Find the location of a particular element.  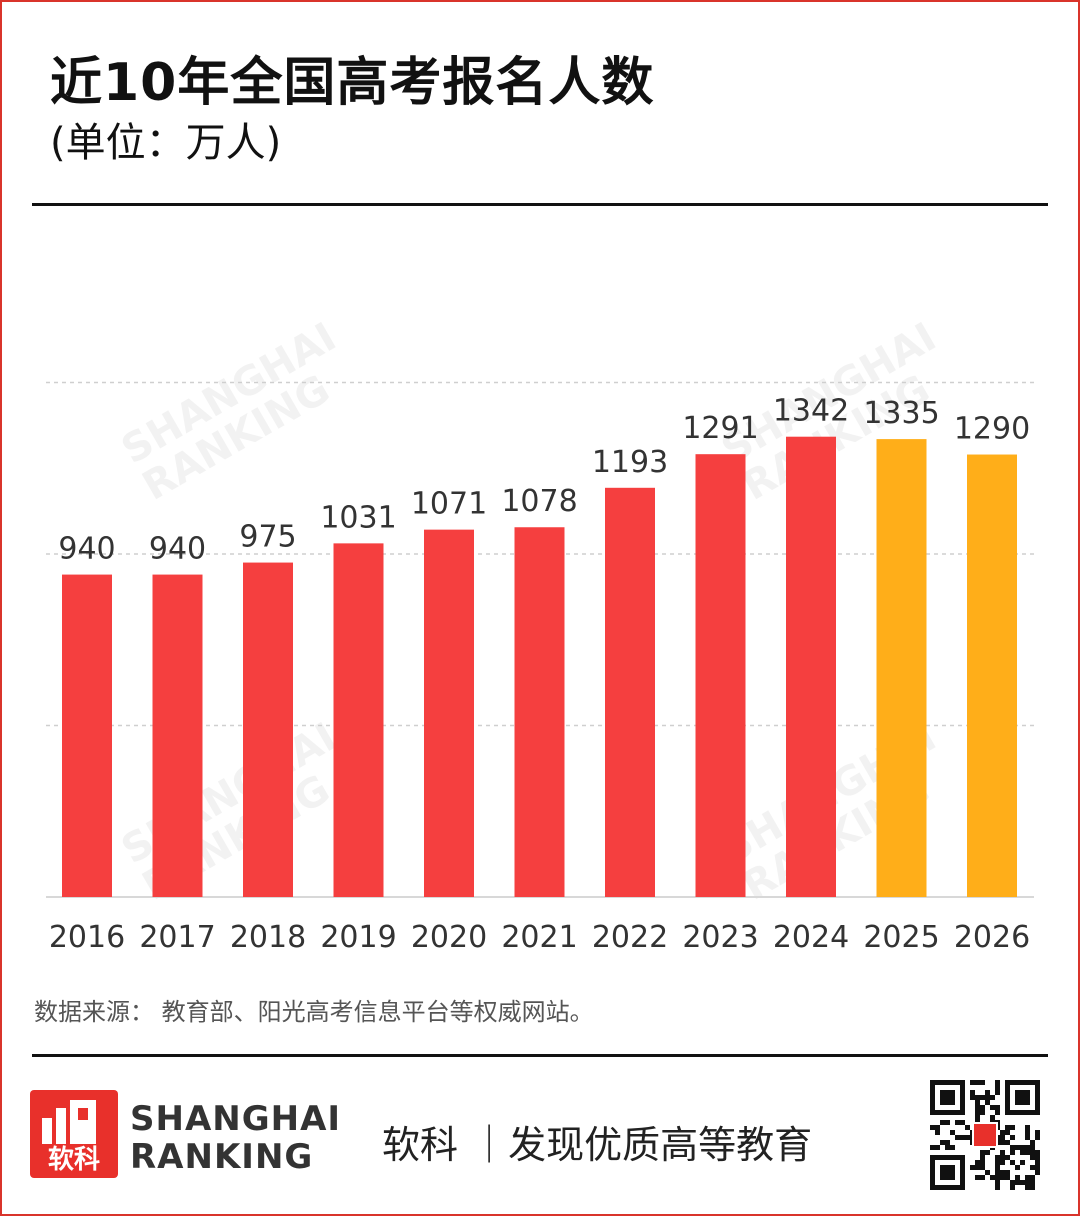

bar-2016 is located at coordinates (87, 735).